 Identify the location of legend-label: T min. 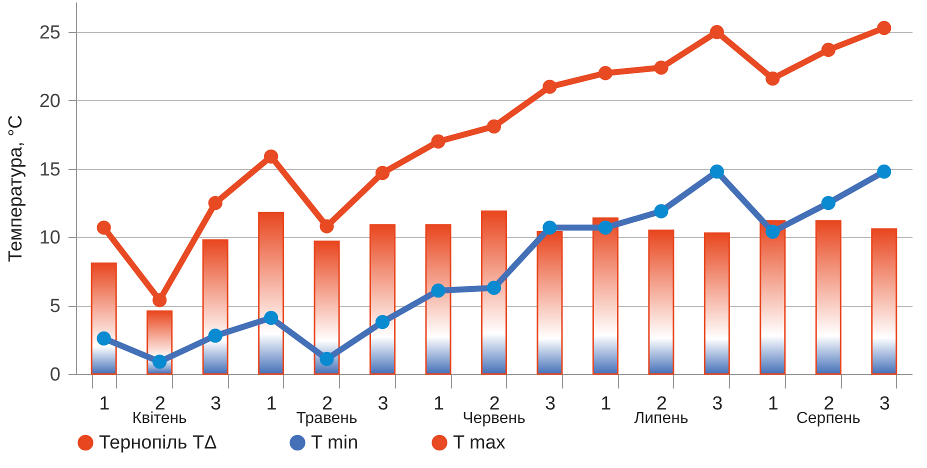
(334, 443).